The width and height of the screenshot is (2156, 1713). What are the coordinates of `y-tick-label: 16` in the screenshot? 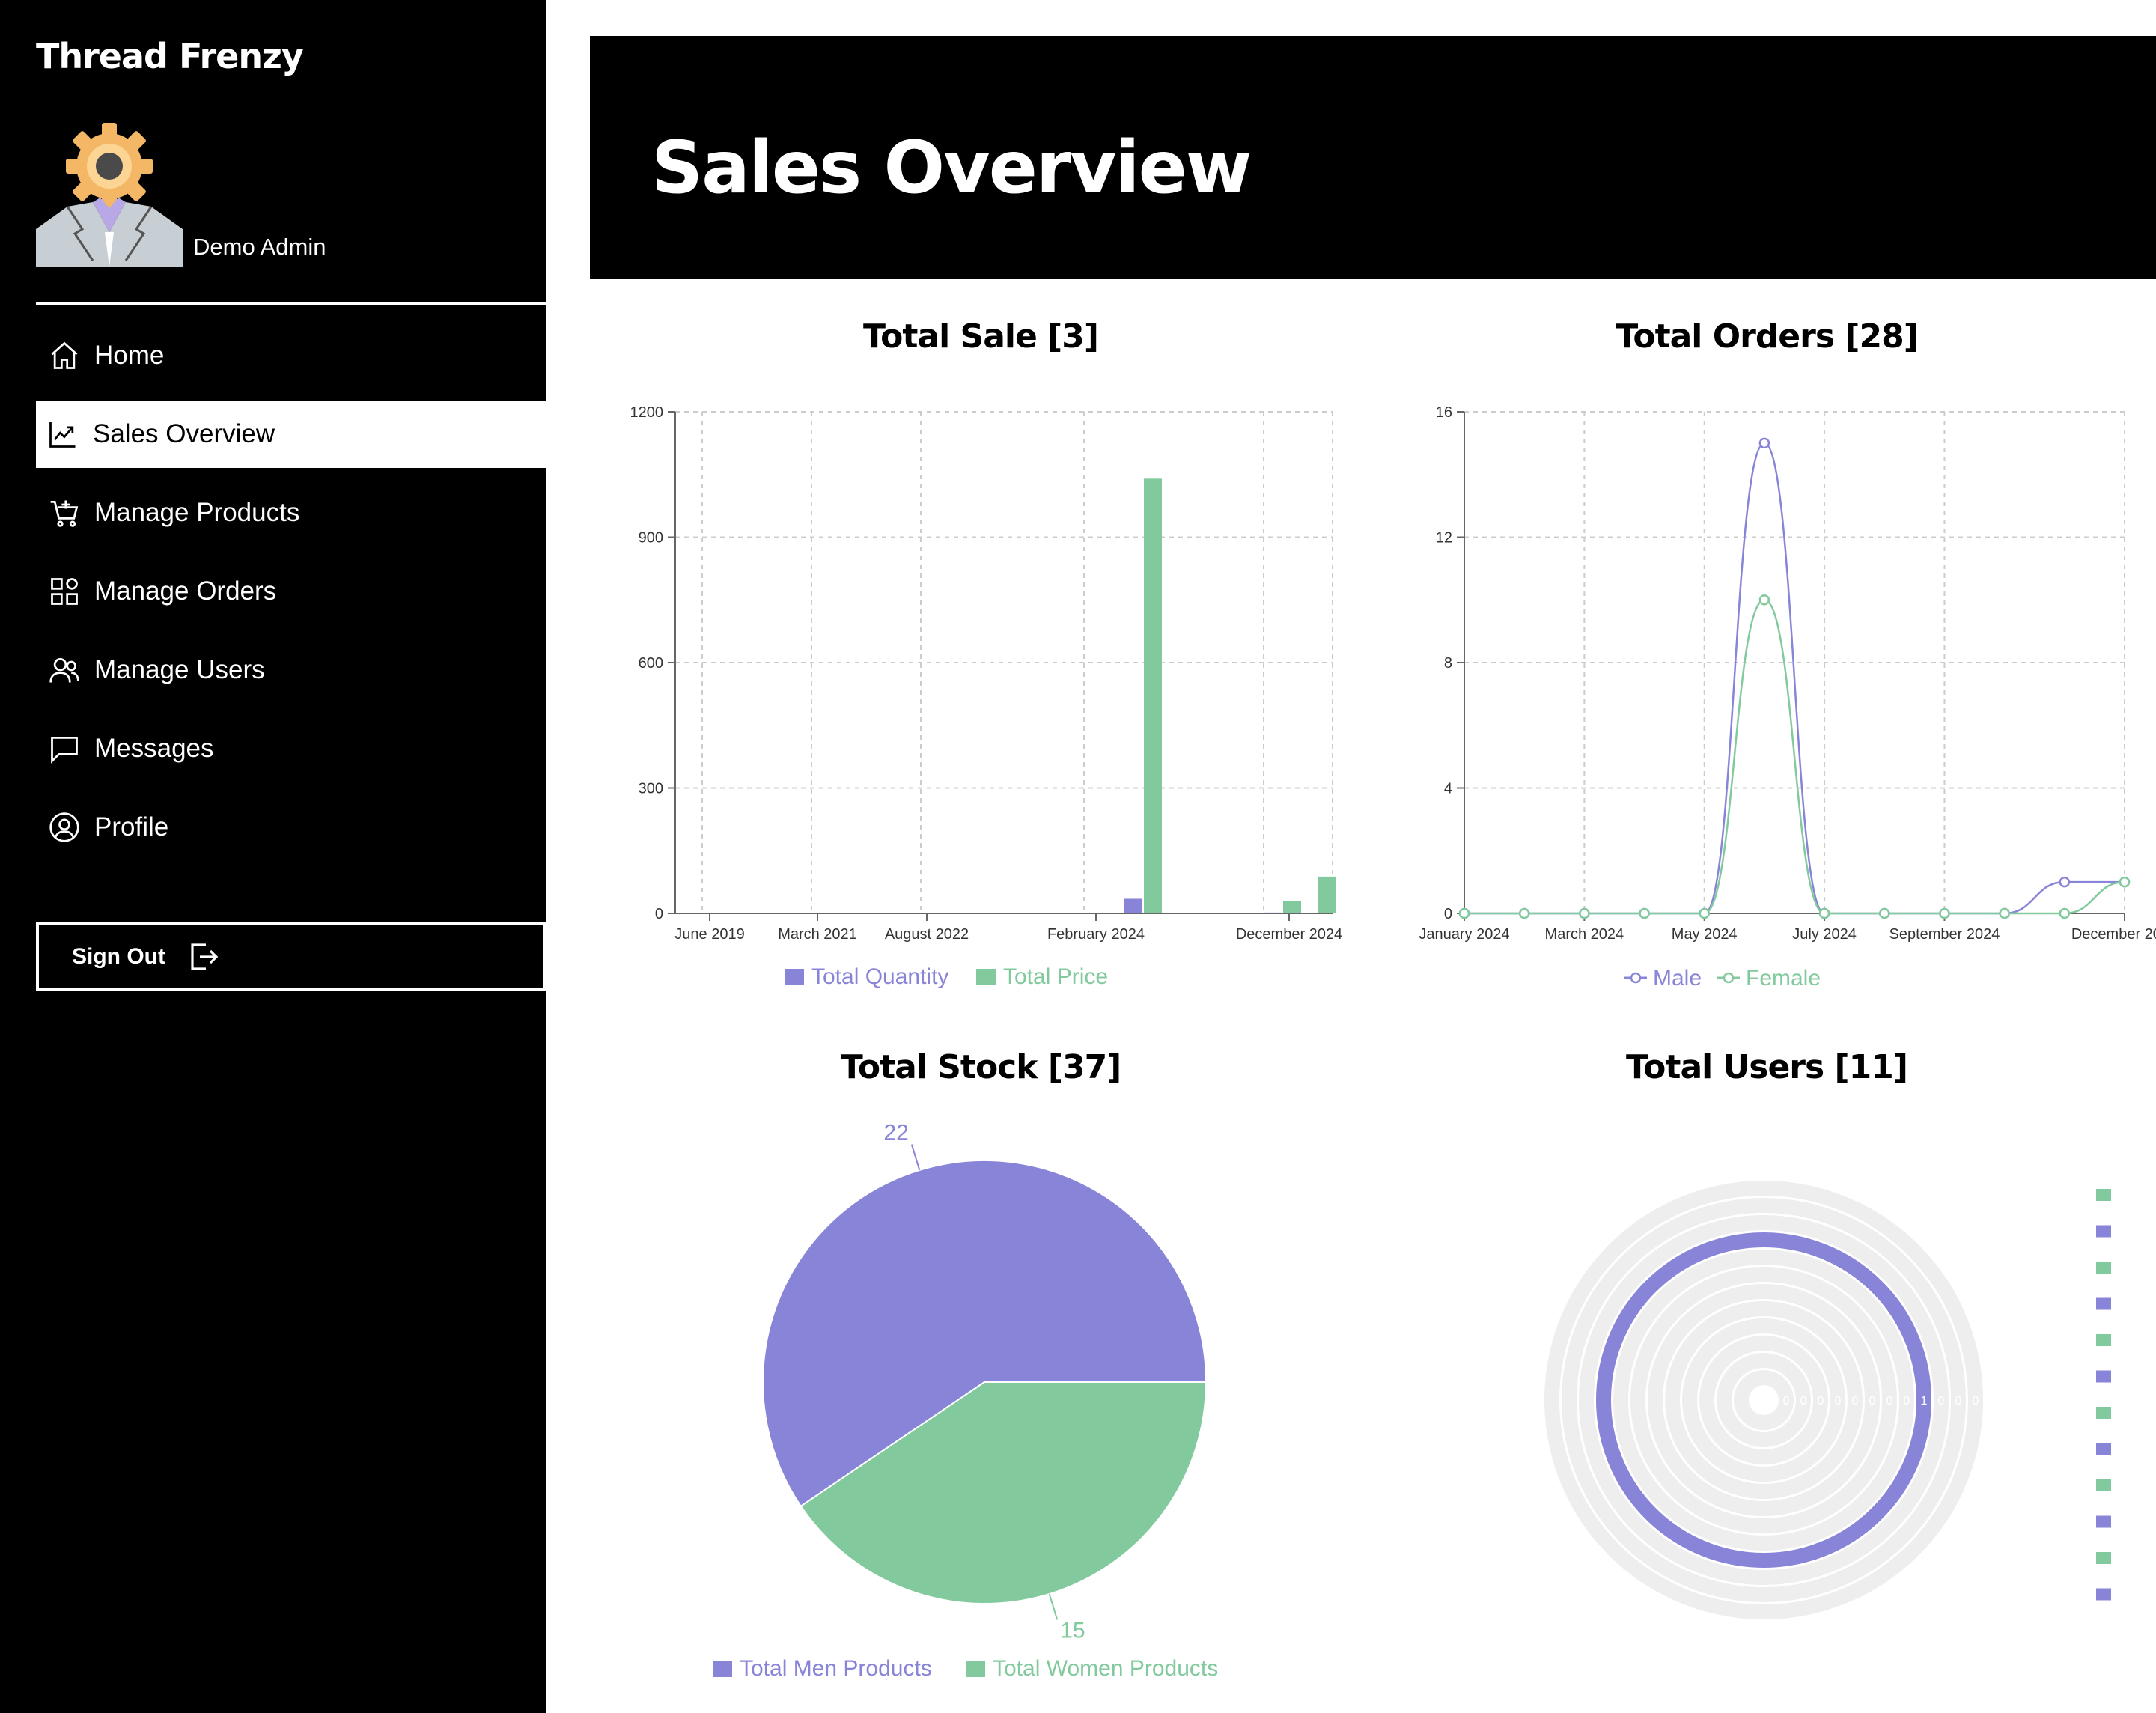 It's located at (1444, 412).